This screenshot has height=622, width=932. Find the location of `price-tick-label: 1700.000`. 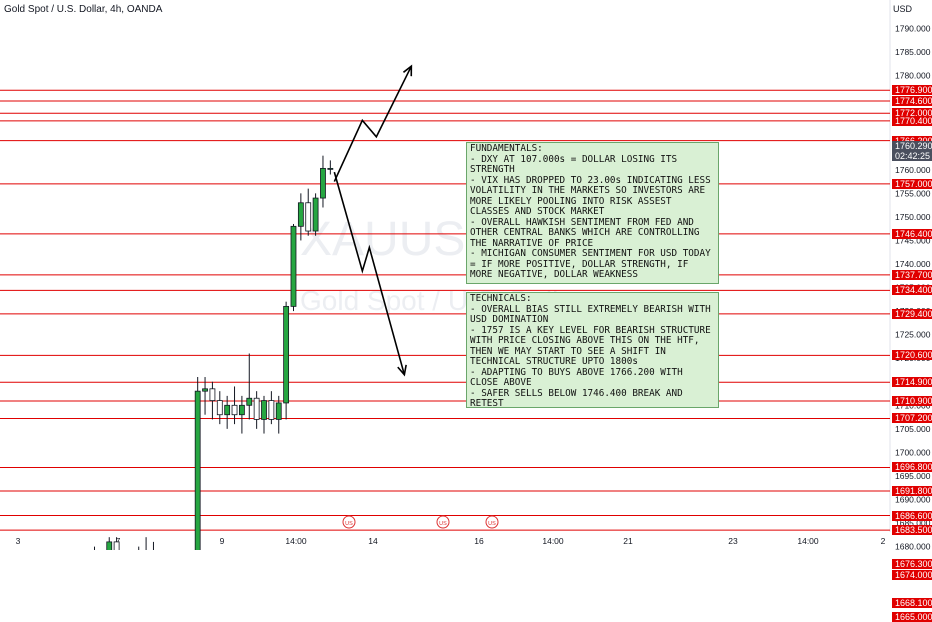

price-tick-label: 1700.000 is located at coordinates (913, 452).